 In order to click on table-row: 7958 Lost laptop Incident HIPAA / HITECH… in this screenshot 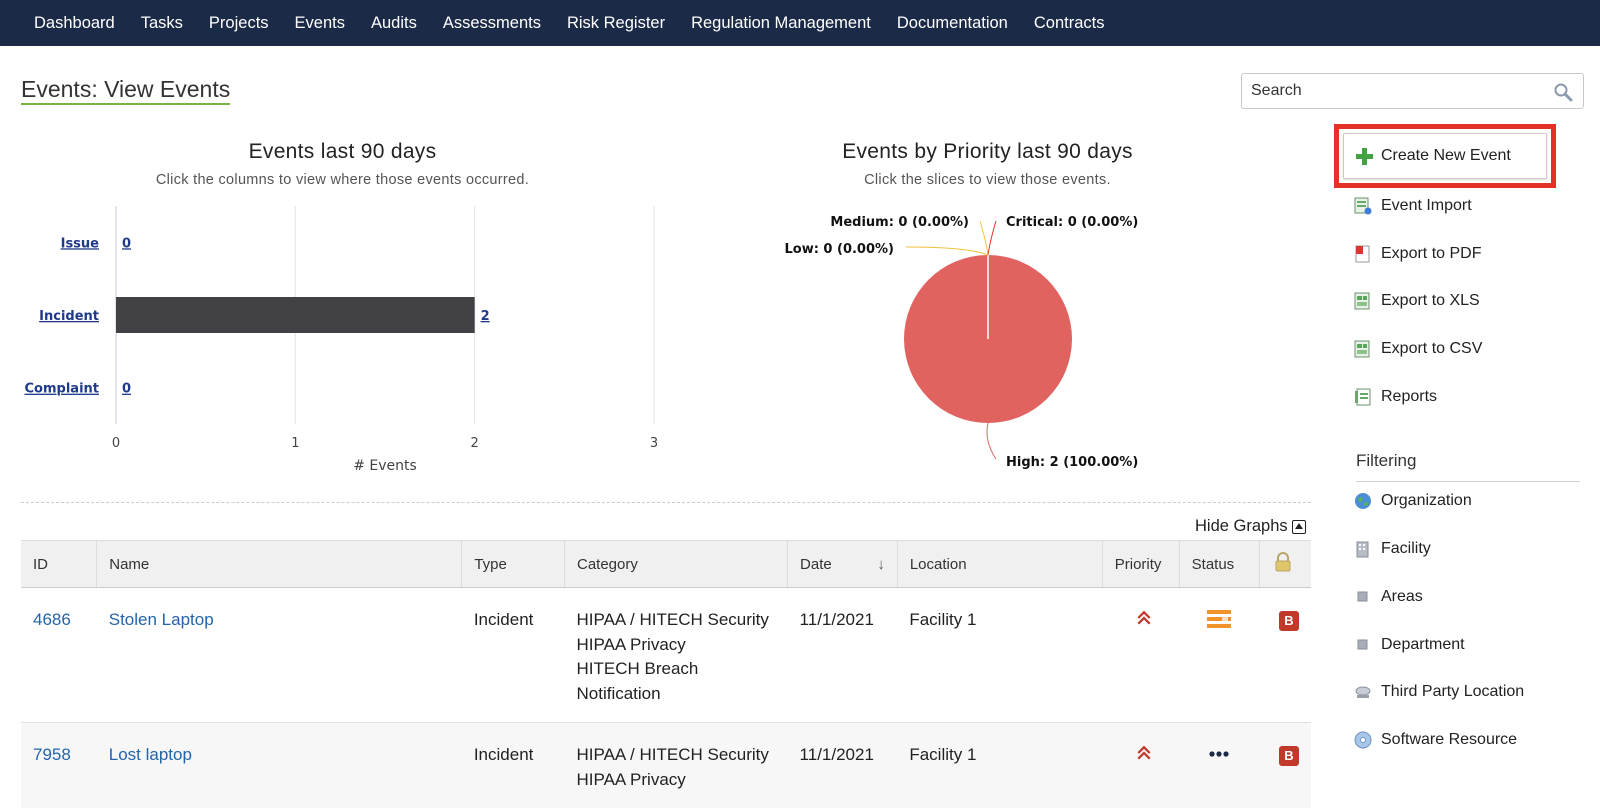, I will do `click(666, 765)`.